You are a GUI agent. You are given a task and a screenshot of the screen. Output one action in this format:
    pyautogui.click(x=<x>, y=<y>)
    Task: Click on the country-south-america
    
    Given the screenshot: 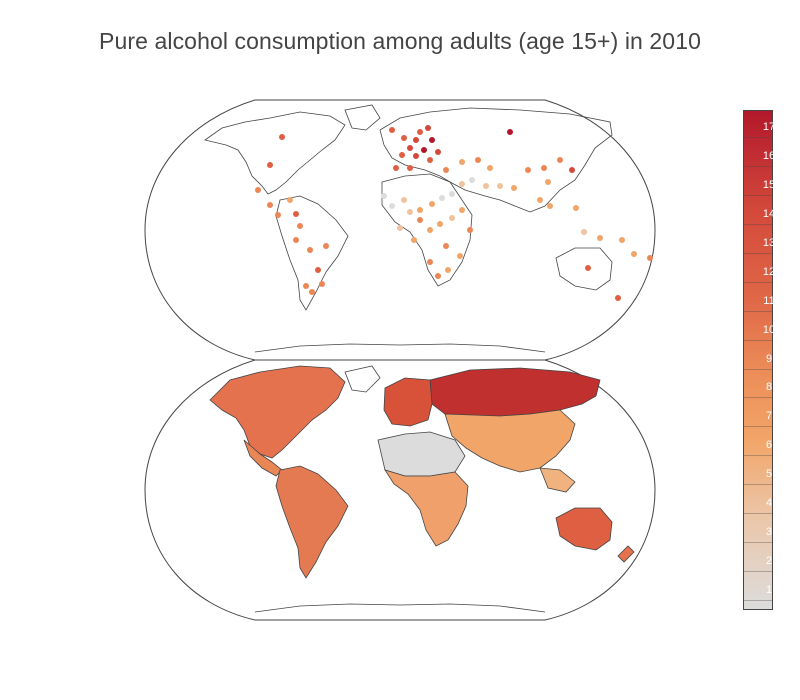 What is the action you would take?
    pyautogui.click(x=312, y=522)
    